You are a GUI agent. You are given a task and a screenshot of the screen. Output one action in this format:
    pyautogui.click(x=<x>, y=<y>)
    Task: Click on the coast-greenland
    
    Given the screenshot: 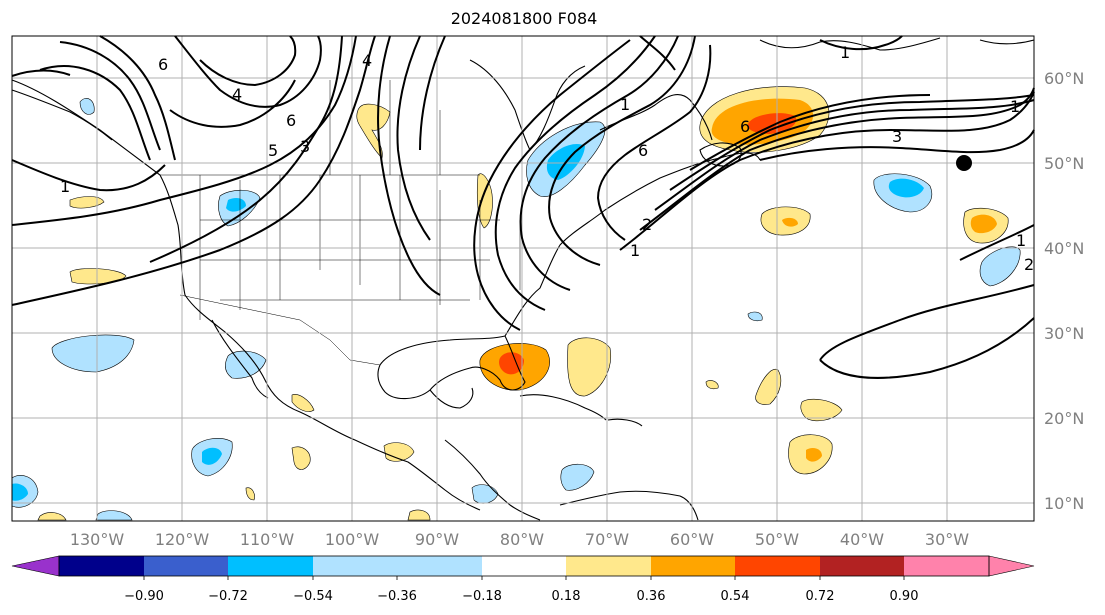 What is the action you would take?
    pyautogui.click(x=897, y=44)
    